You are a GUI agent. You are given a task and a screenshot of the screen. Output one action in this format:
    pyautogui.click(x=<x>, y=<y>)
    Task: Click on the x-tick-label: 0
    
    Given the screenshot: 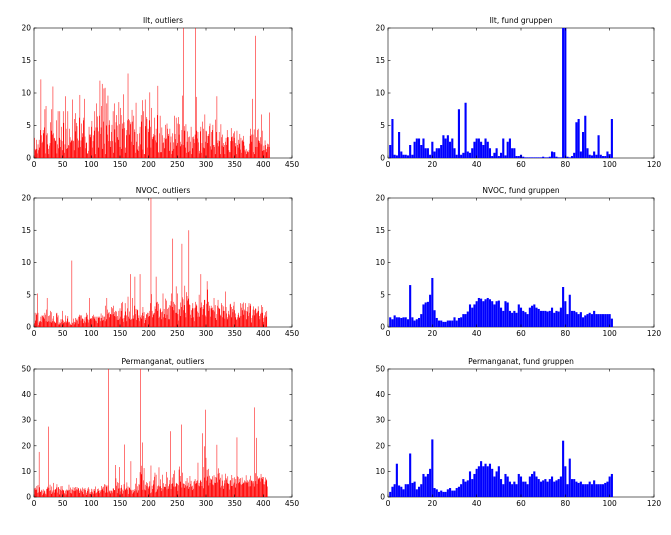 What is the action you would take?
    pyautogui.click(x=388, y=333)
    